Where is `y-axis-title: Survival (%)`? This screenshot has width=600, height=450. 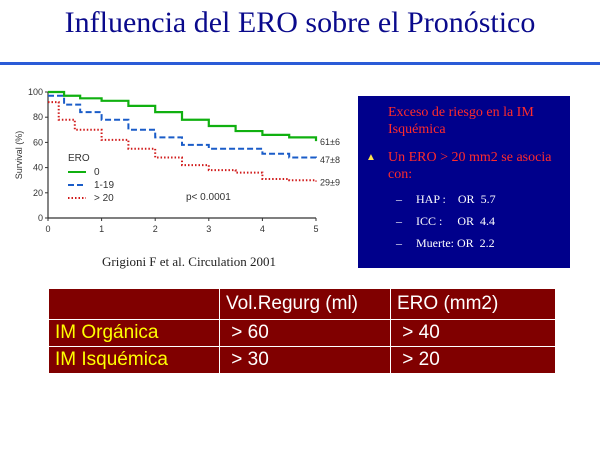 y-axis-title: Survival (%) is located at coordinates (19, 155).